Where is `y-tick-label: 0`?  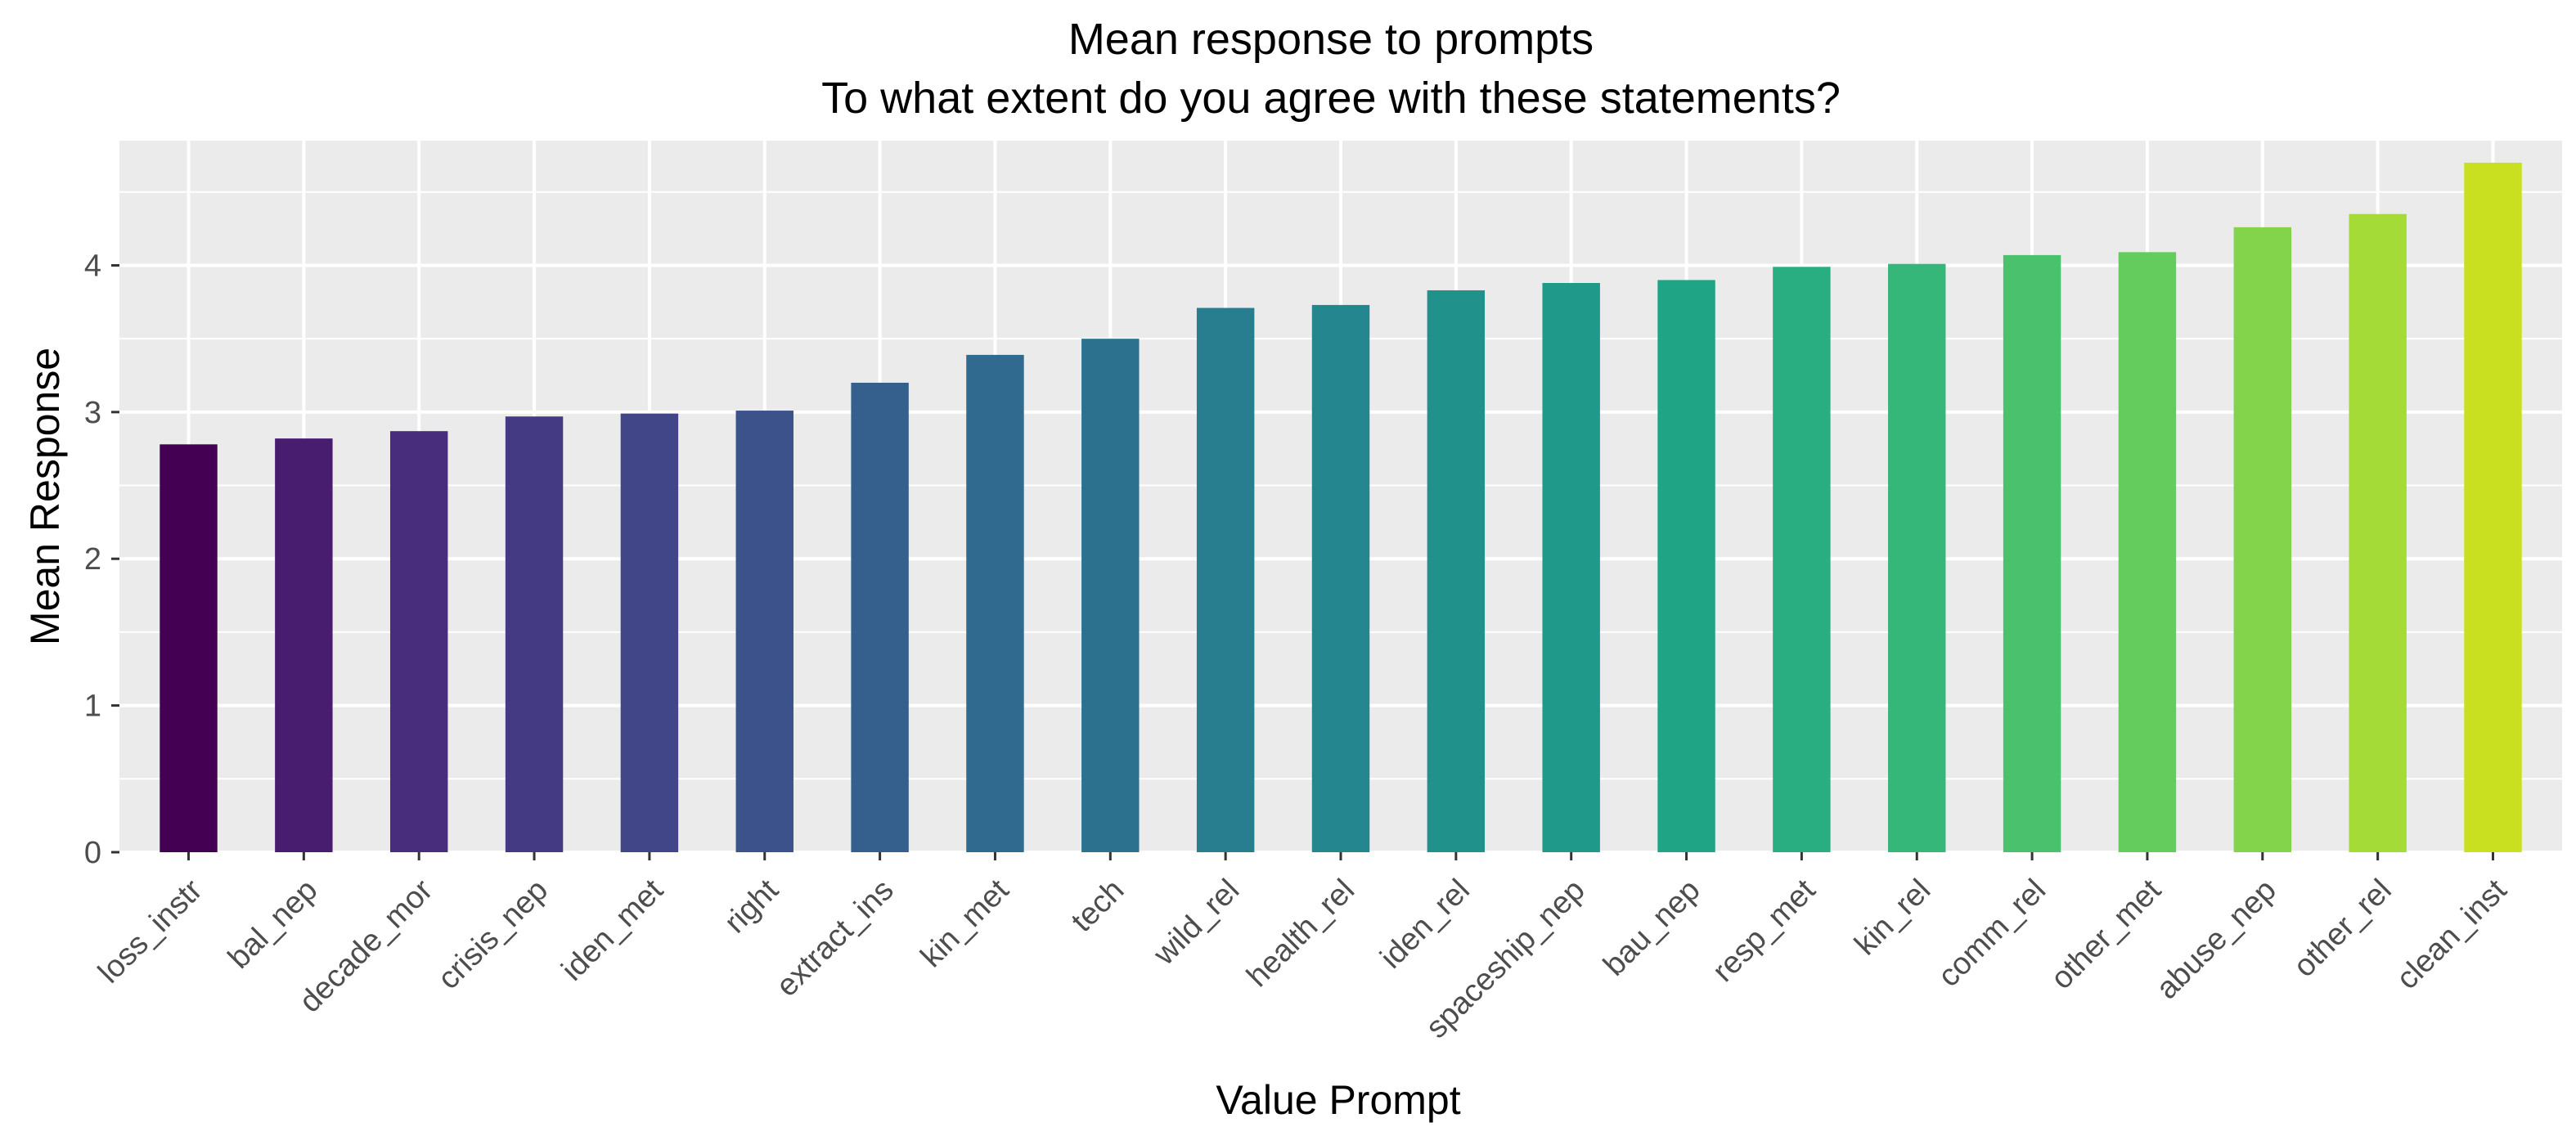
y-tick-label: 0 is located at coordinates (92, 853).